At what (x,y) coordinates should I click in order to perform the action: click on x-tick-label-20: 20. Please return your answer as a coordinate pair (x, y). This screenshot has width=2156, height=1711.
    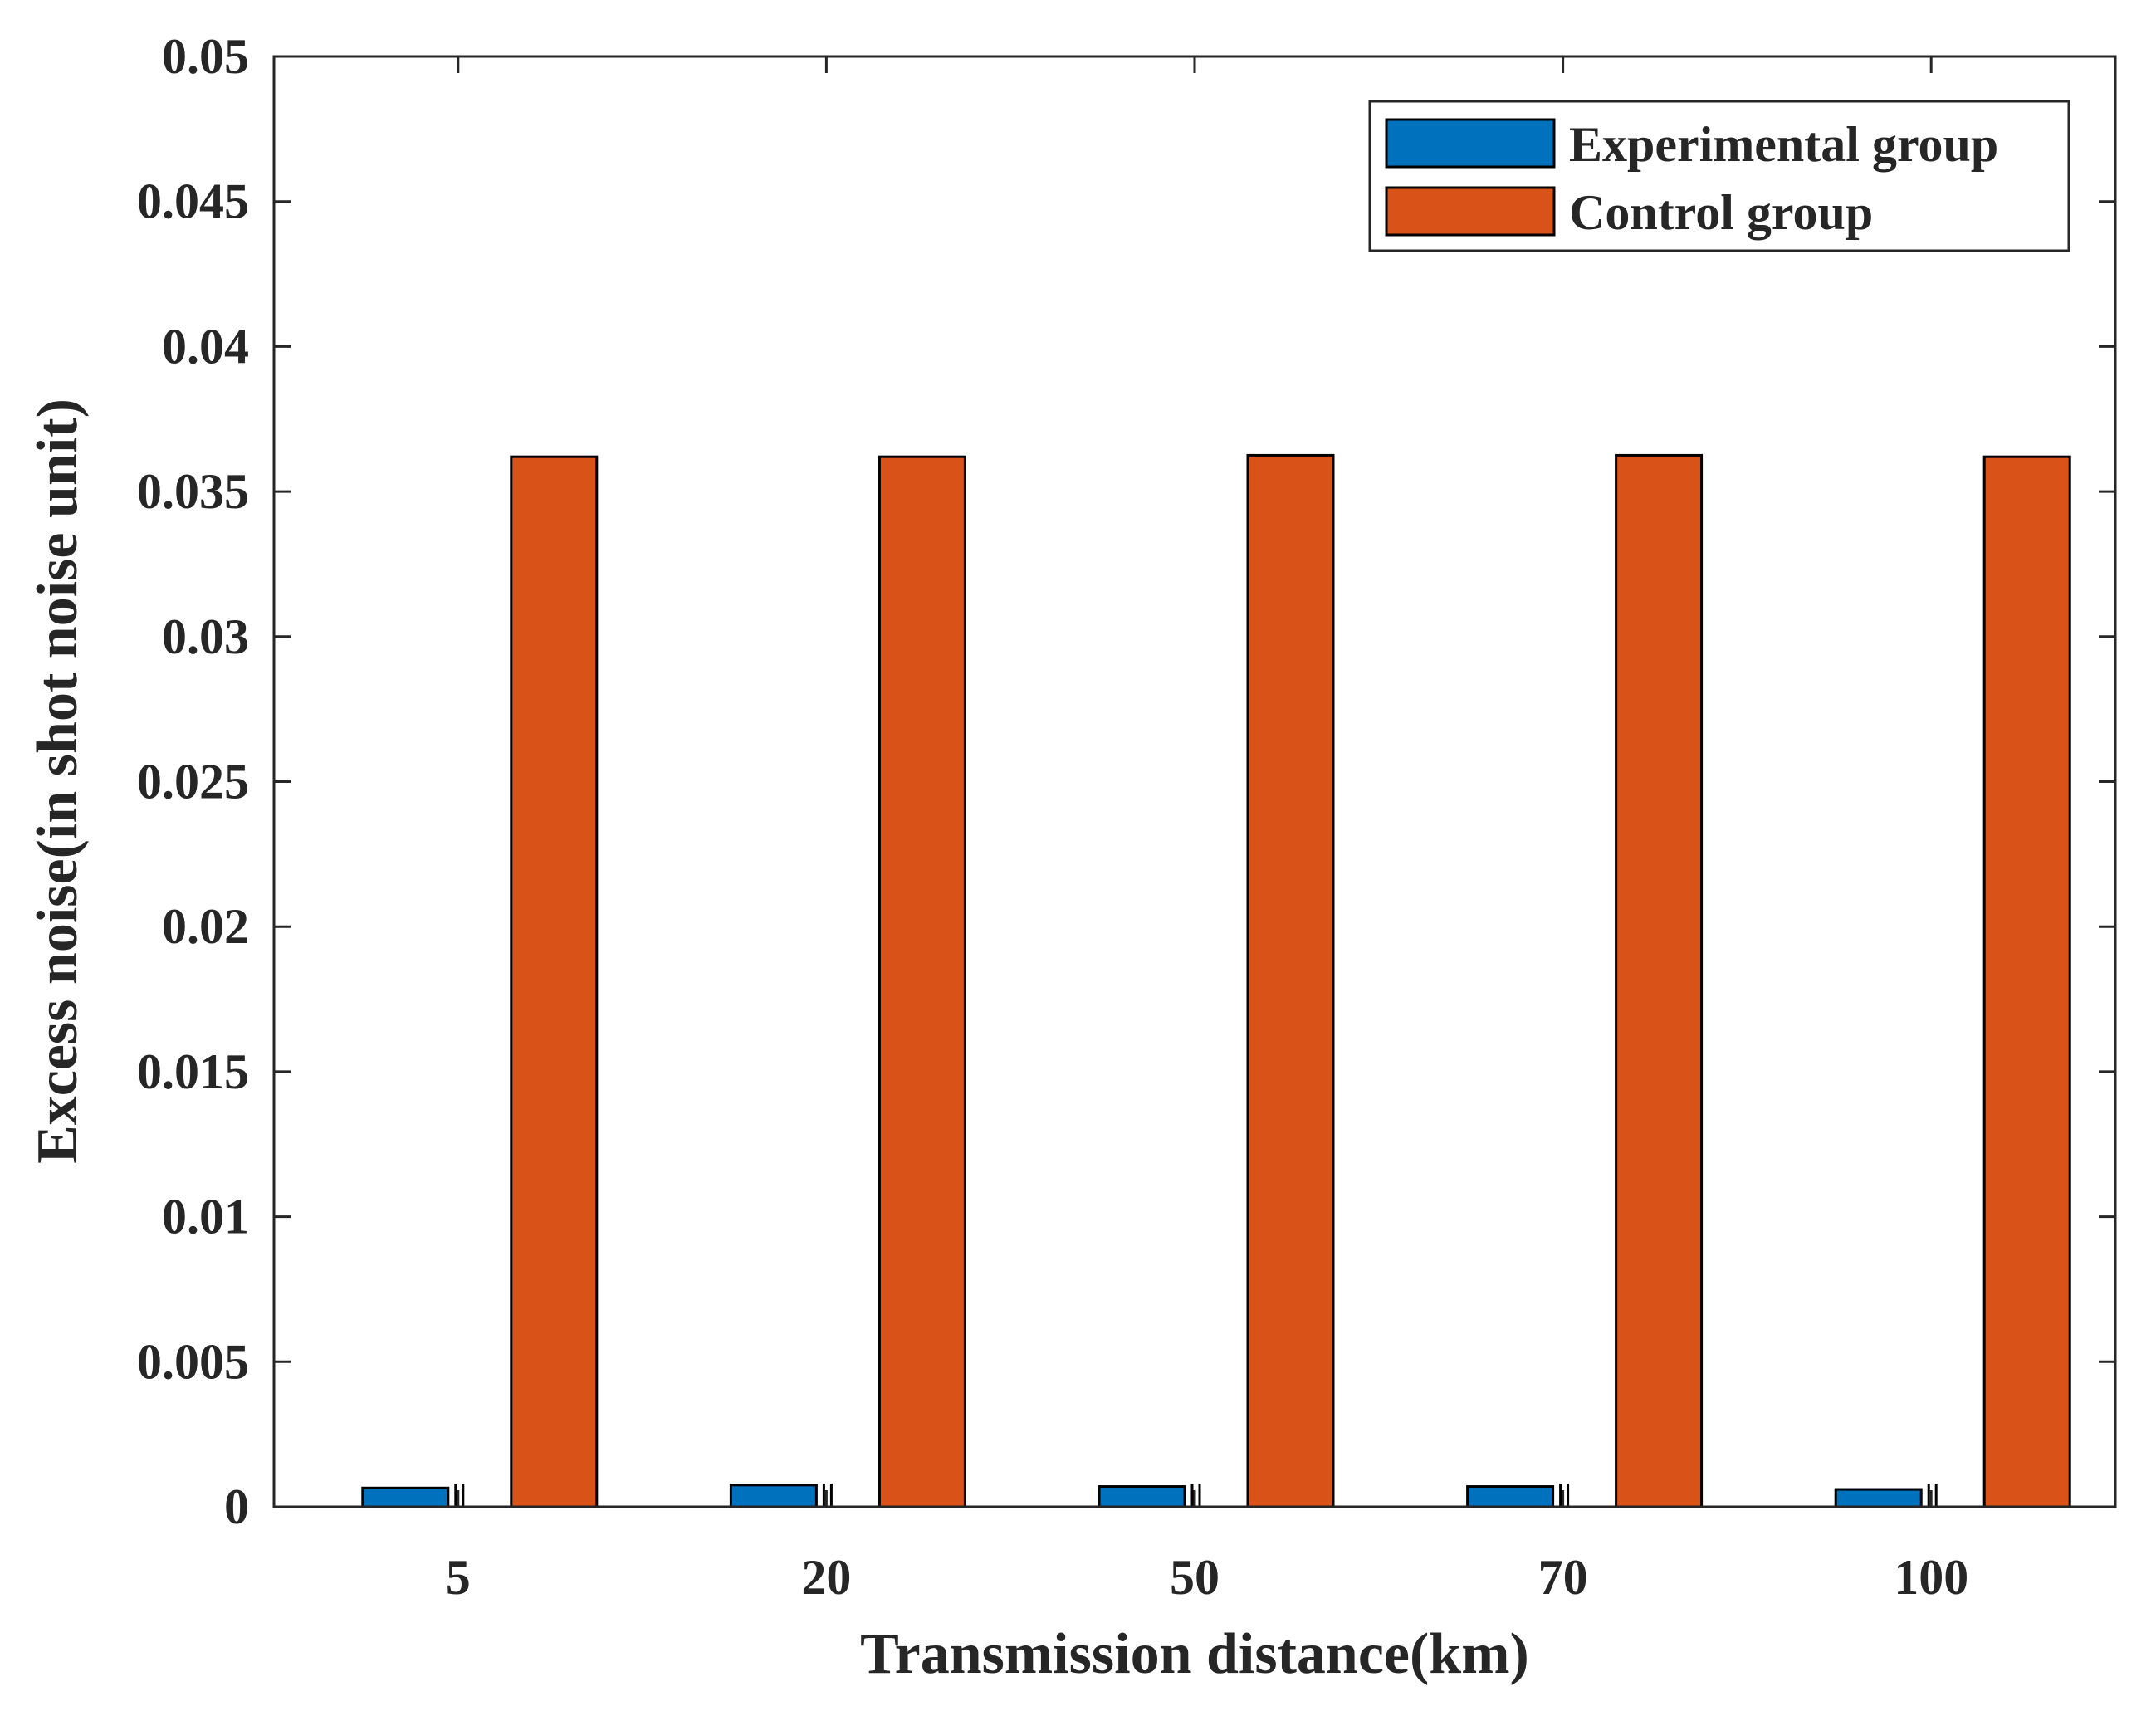
    Looking at the image, I should click on (826, 1577).